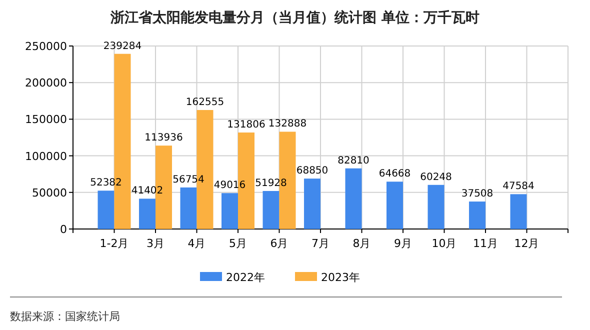  What do you see at coordinates (527, 243) in the screenshot?
I see `x-tick-label: 12月` at bounding box center [527, 243].